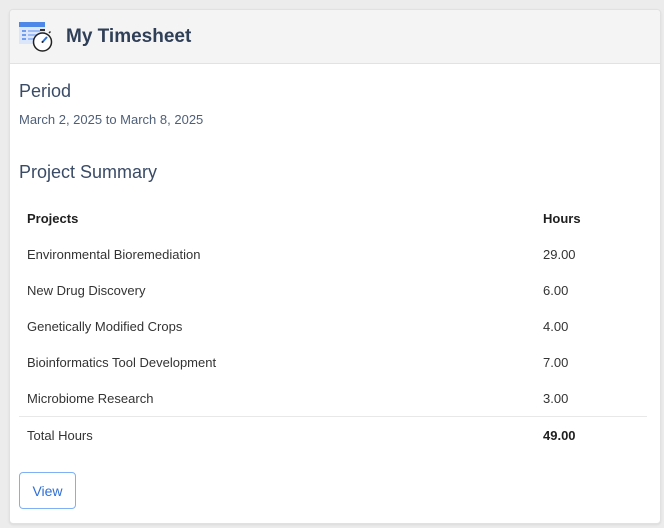 The width and height of the screenshot is (664, 528). What do you see at coordinates (60, 435) in the screenshot?
I see `total-label: Total Hours` at bounding box center [60, 435].